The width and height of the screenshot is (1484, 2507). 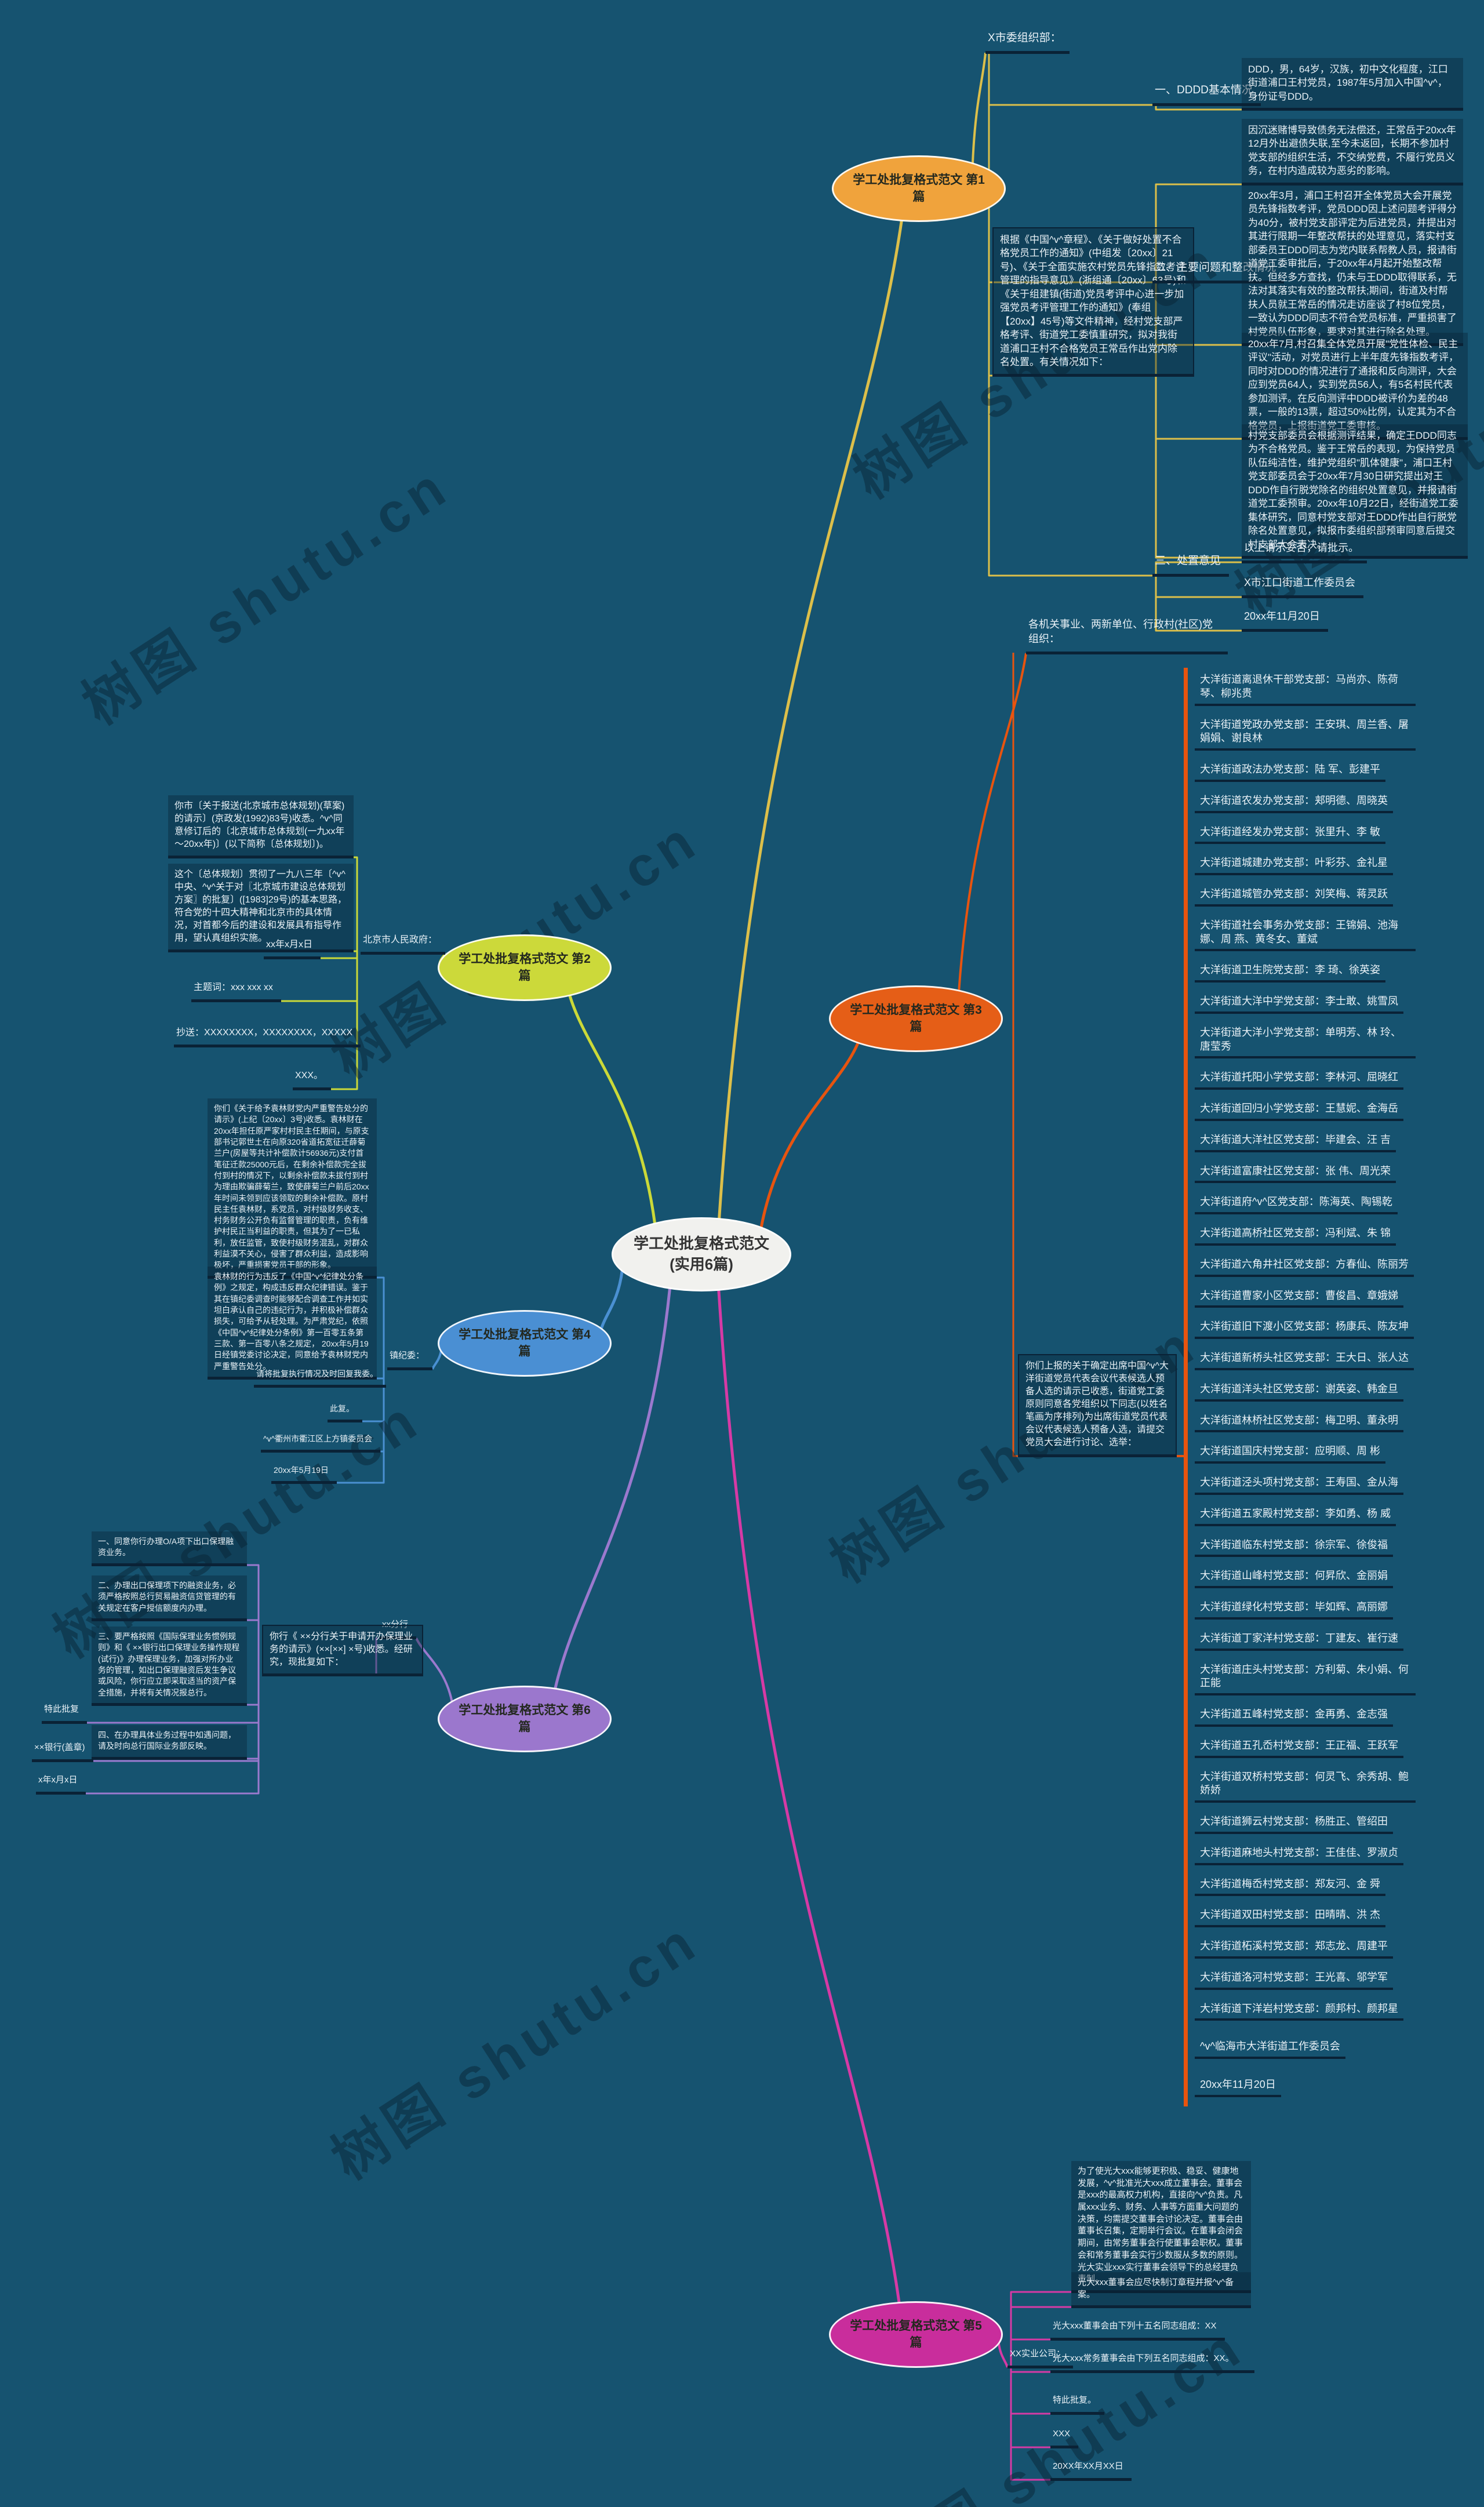 What do you see at coordinates (63, 1751) in the screenshot?
I see `mindmap-label-node: ××银行(盖章)` at bounding box center [63, 1751].